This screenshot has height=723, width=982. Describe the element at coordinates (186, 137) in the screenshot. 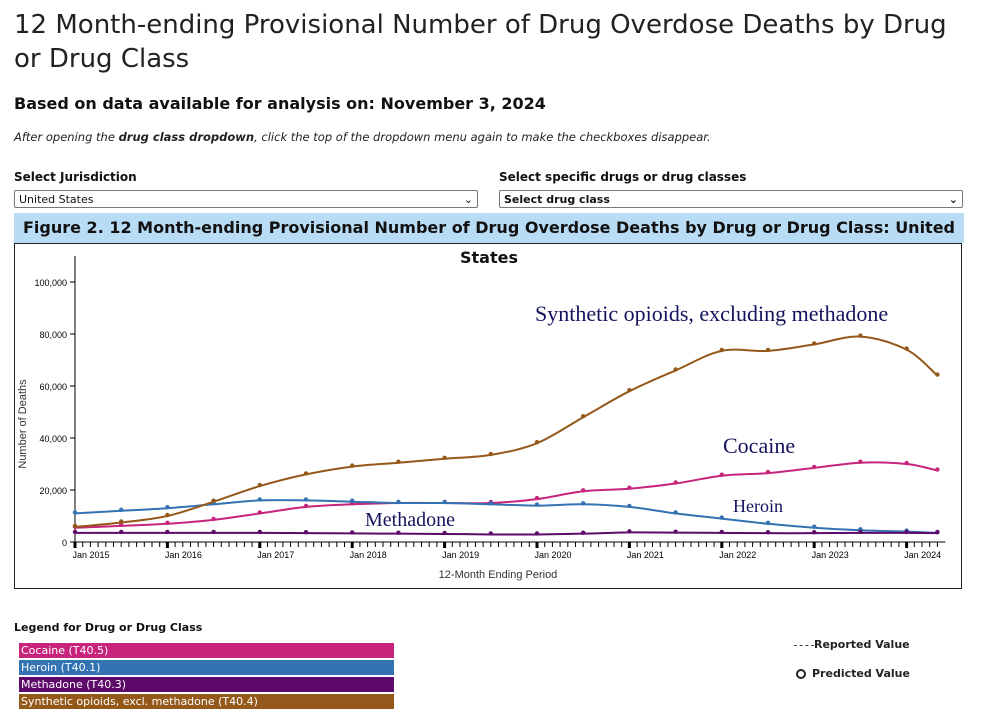

I see `note-bold: drug class dropdown` at that location.